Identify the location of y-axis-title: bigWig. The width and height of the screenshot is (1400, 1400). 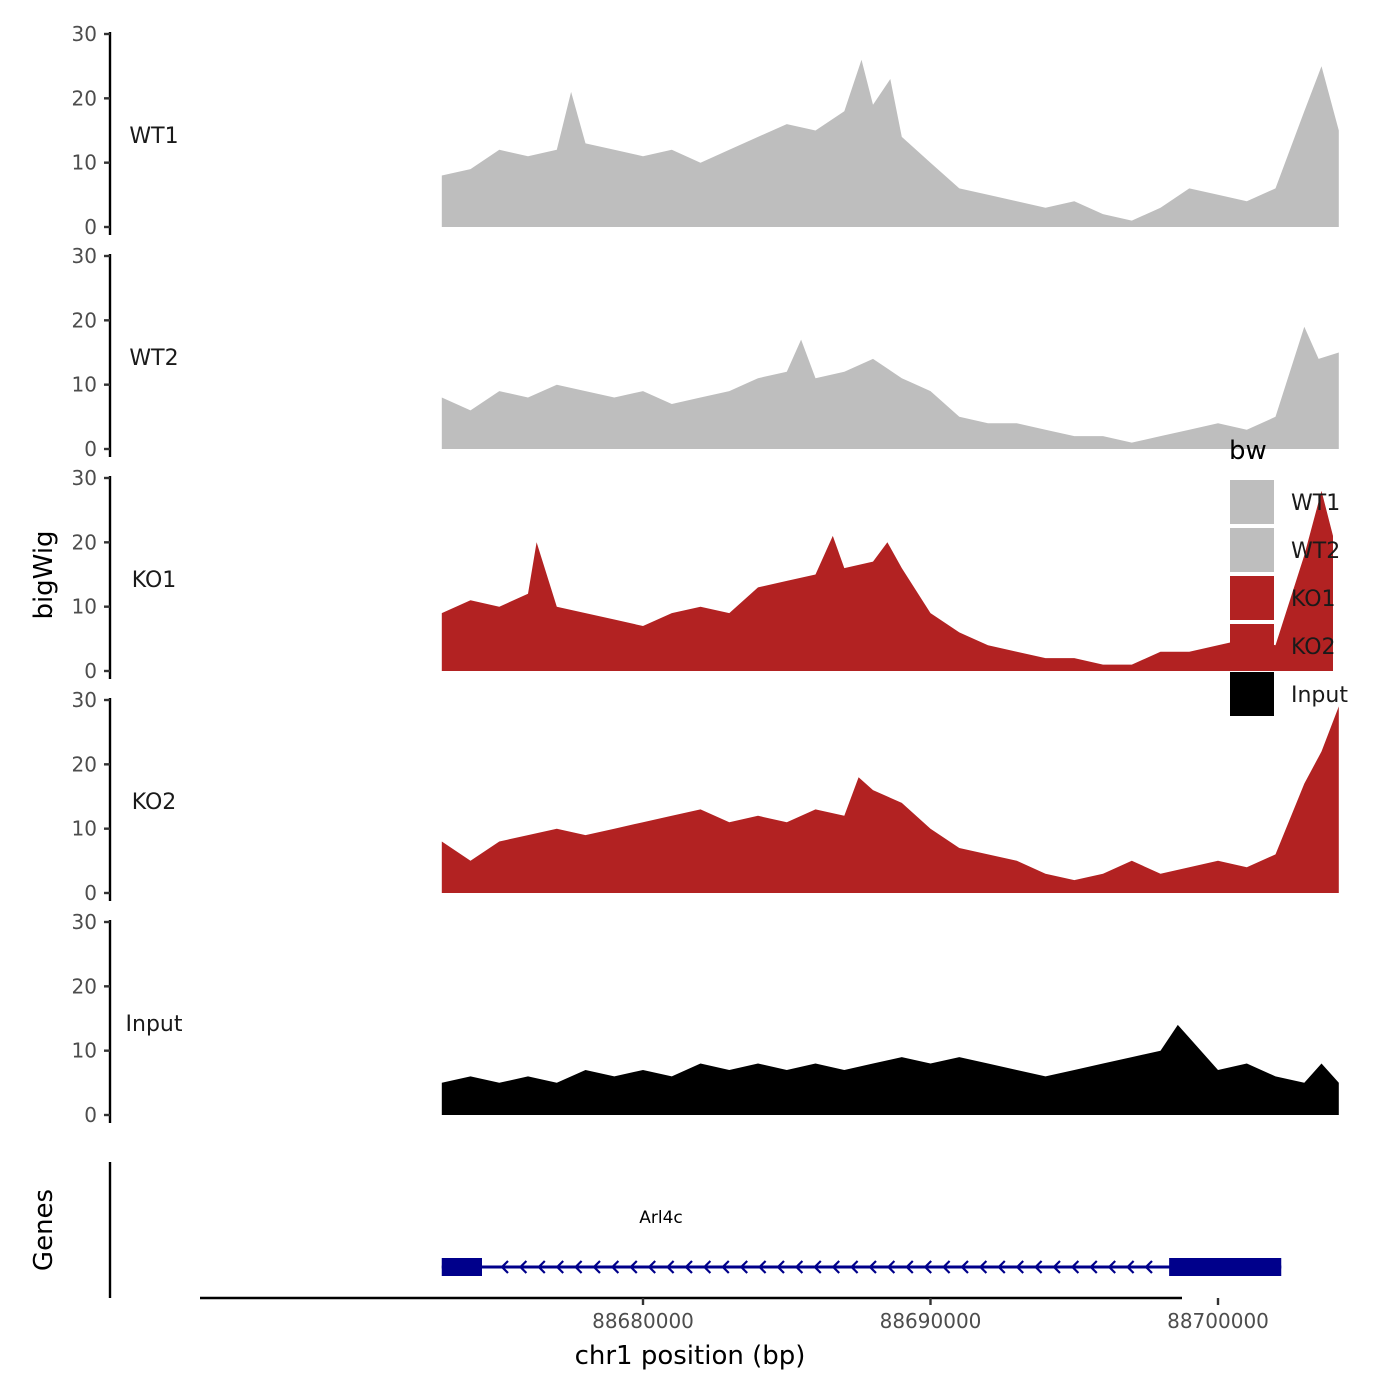
(44, 574).